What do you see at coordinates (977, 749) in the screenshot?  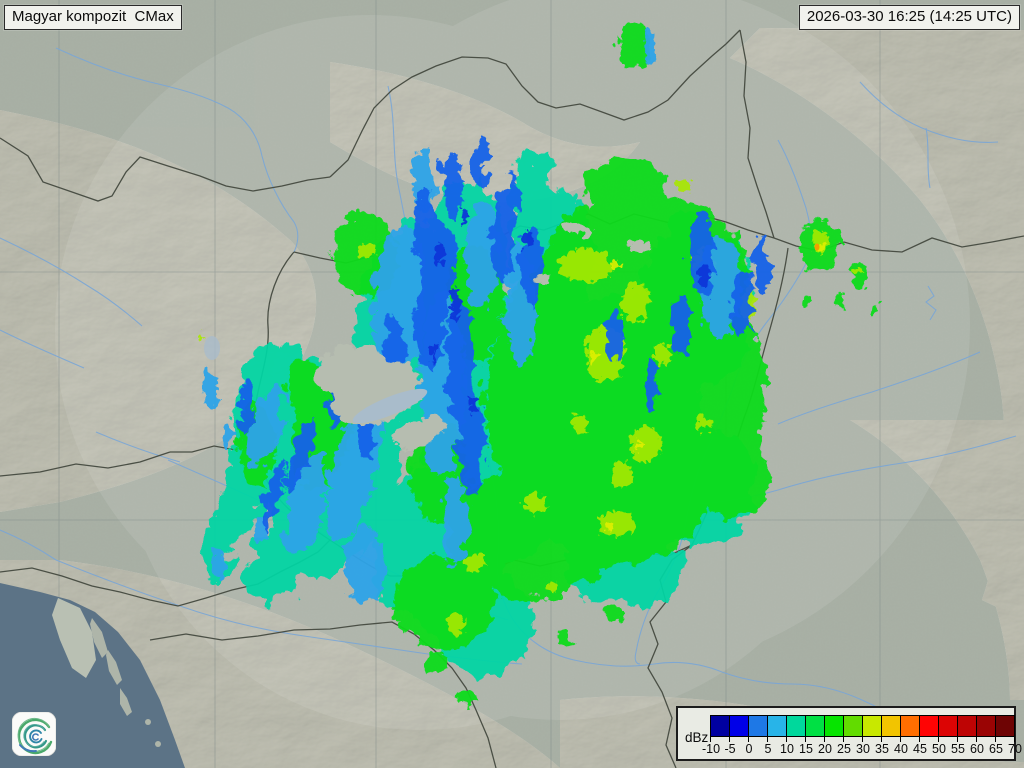 I see `legend-tick-label: 60` at bounding box center [977, 749].